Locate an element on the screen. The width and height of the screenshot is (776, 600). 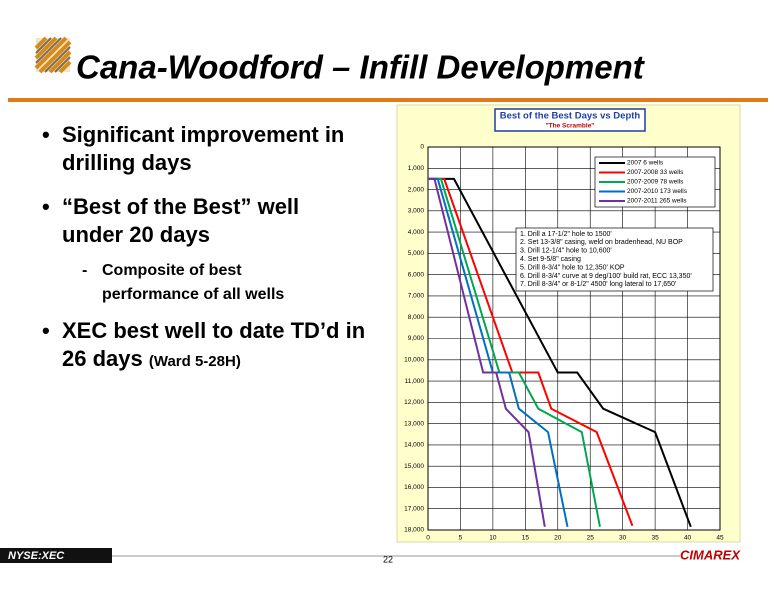
y-tick-label: 10,000 is located at coordinates (414, 359).